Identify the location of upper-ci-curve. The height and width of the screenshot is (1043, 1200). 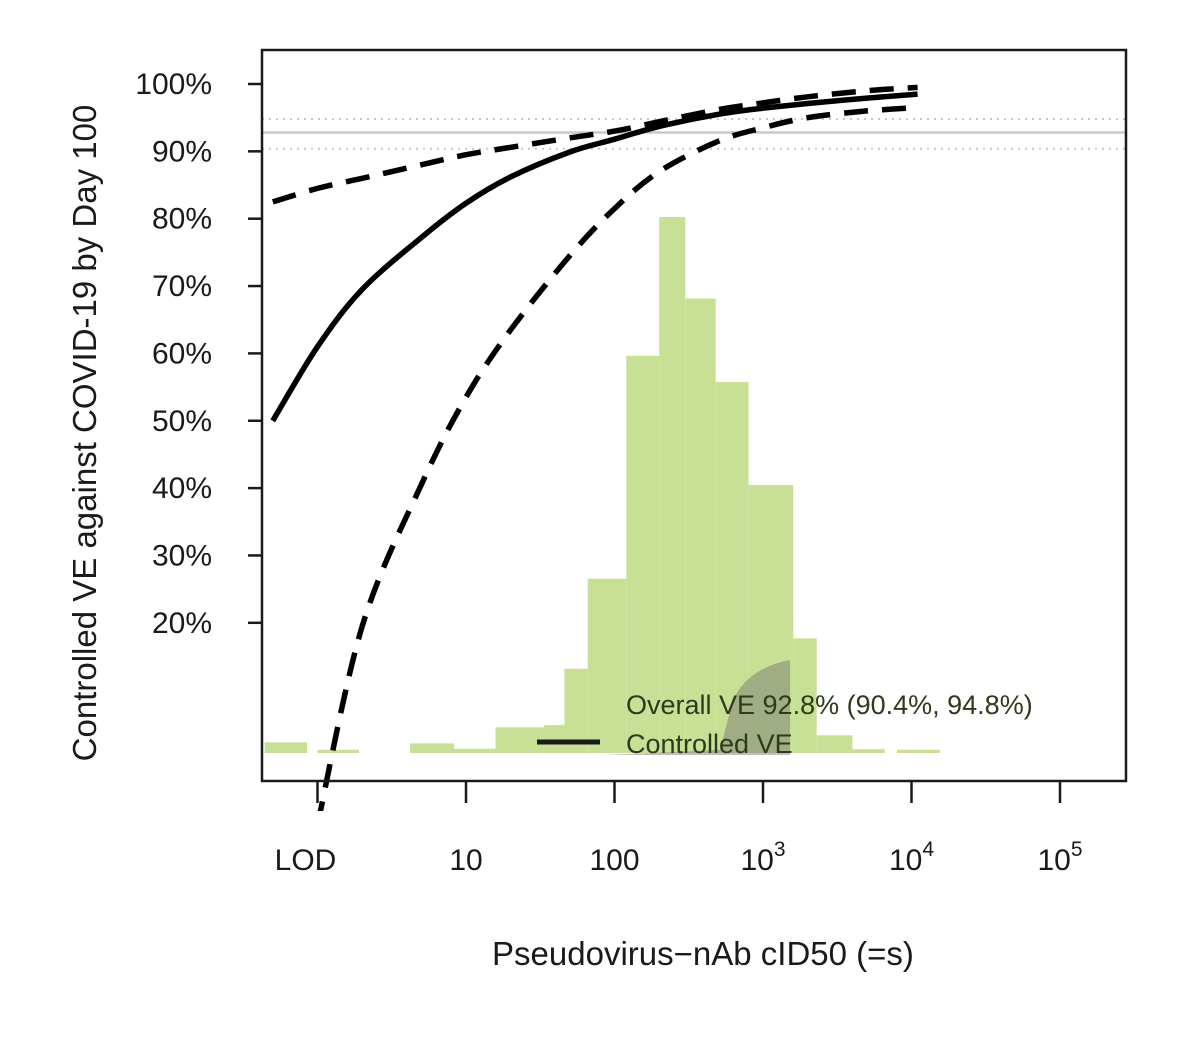
(594, 144).